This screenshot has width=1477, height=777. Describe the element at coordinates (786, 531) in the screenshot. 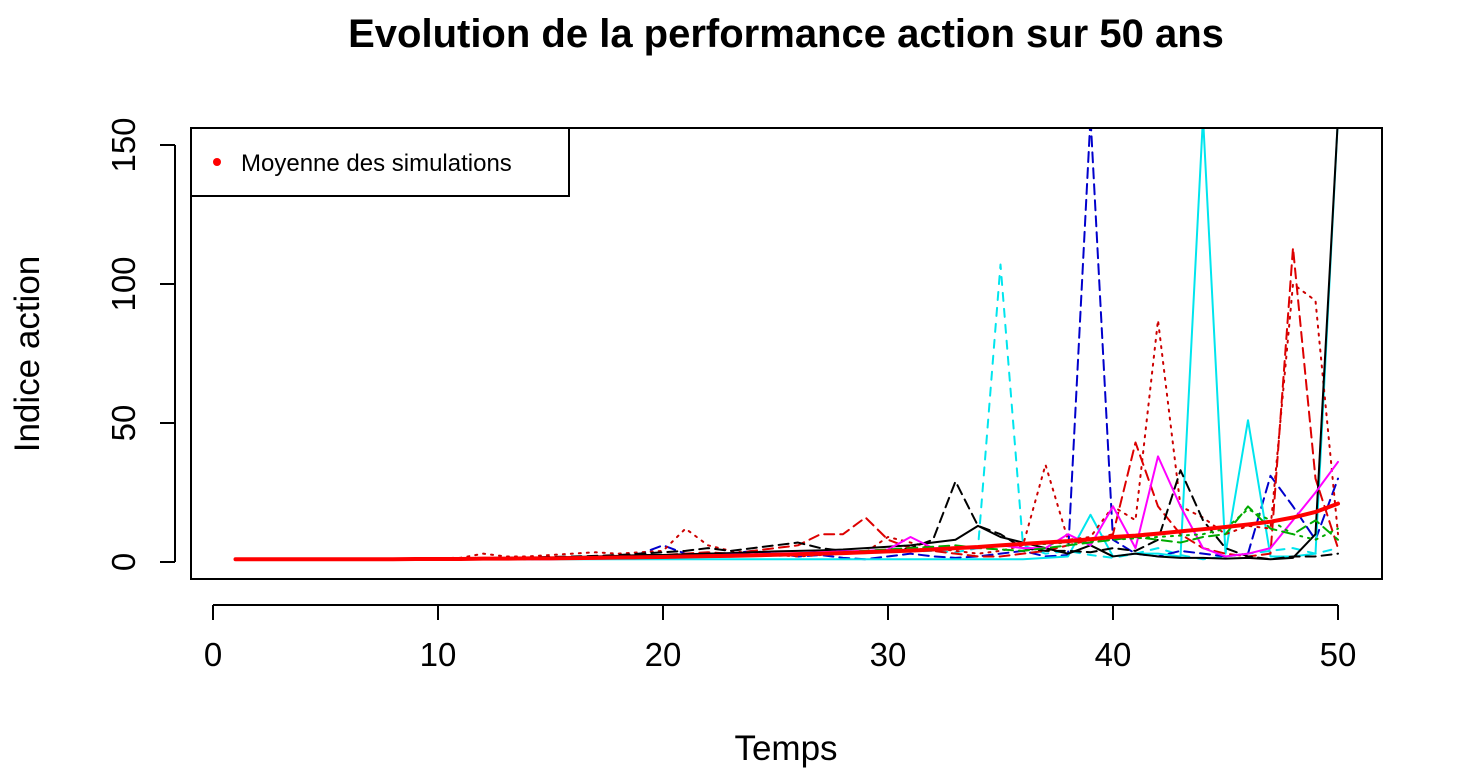

I see `series-line-mean` at that location.